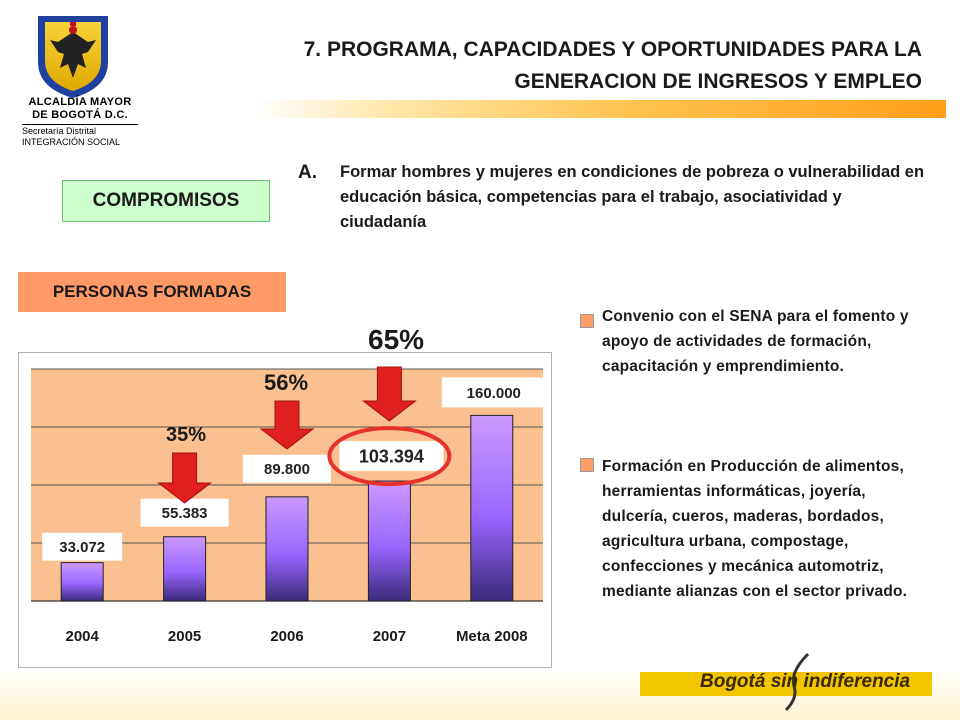 Image resolution: width=960 pixels, height=720 pixels. Describe the element at coordinates (166, 201) in the screenshot. I see `compromisos-label: COMPROMISOS` at that location.